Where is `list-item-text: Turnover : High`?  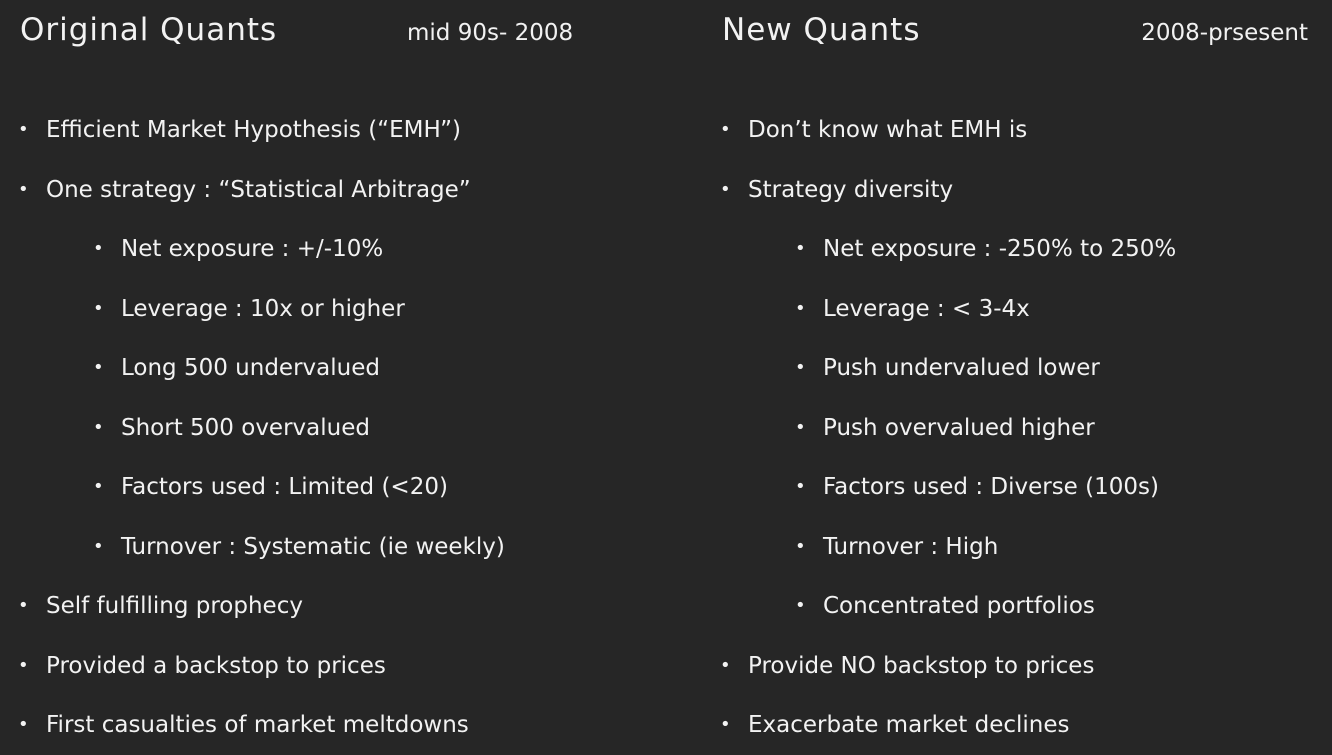
list-item-text: Turnover : High is located at coordinates (911, 547).